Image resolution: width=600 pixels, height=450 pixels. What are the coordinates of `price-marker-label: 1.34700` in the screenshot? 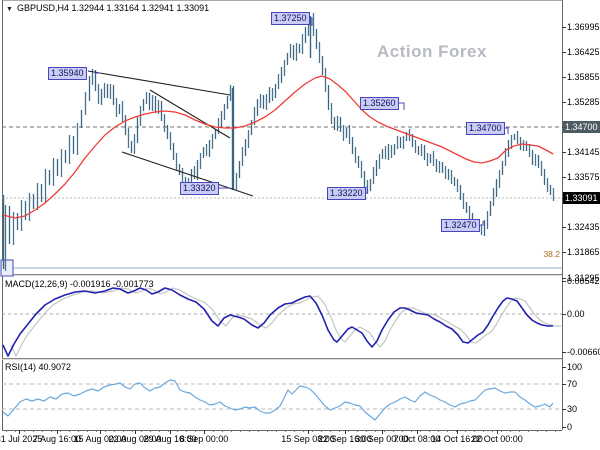 It's located at (485, 128).